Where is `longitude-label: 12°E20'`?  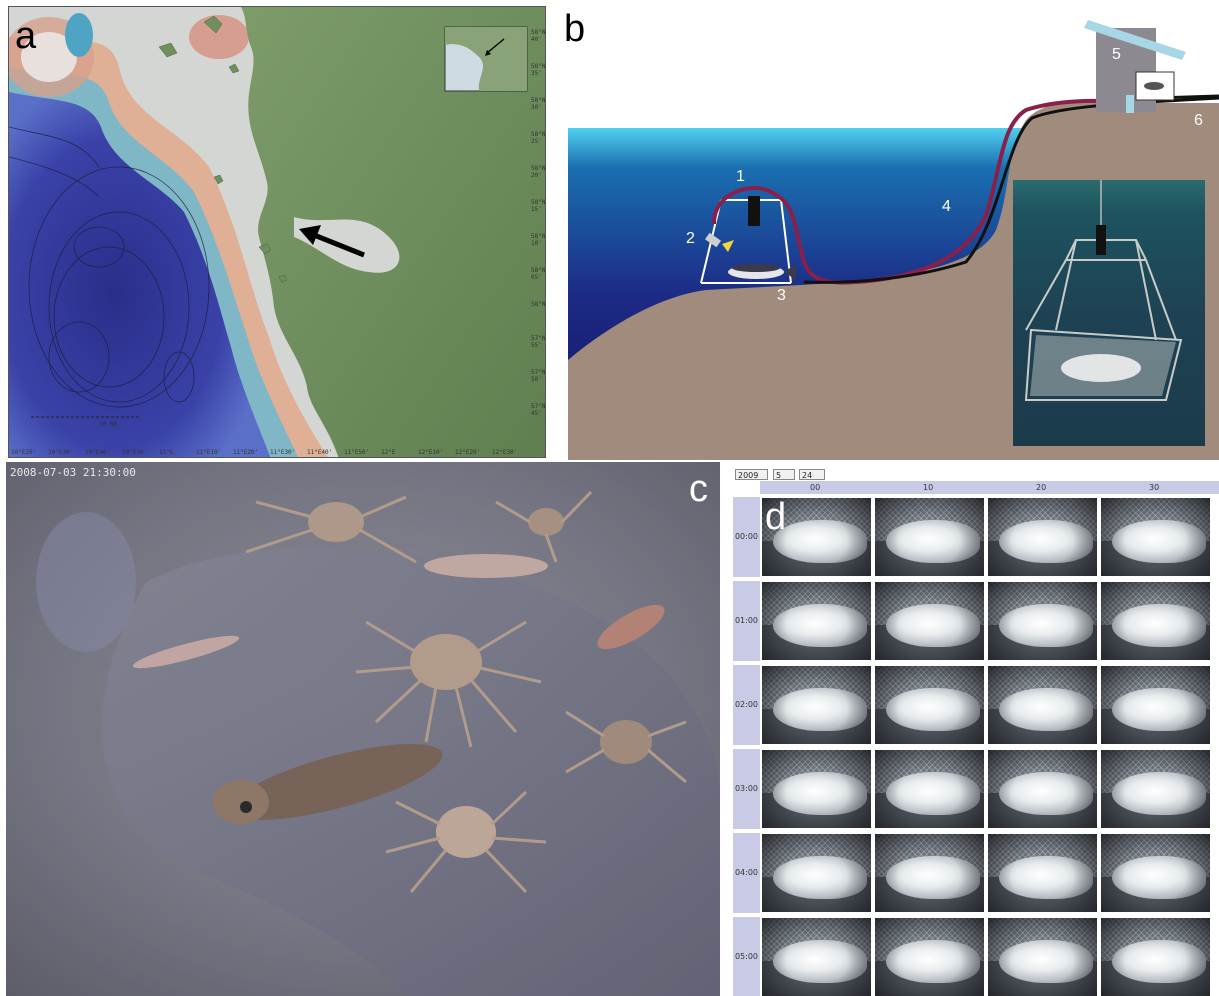
longitude-label: 12°E20' is located at coordinates (468, 452).